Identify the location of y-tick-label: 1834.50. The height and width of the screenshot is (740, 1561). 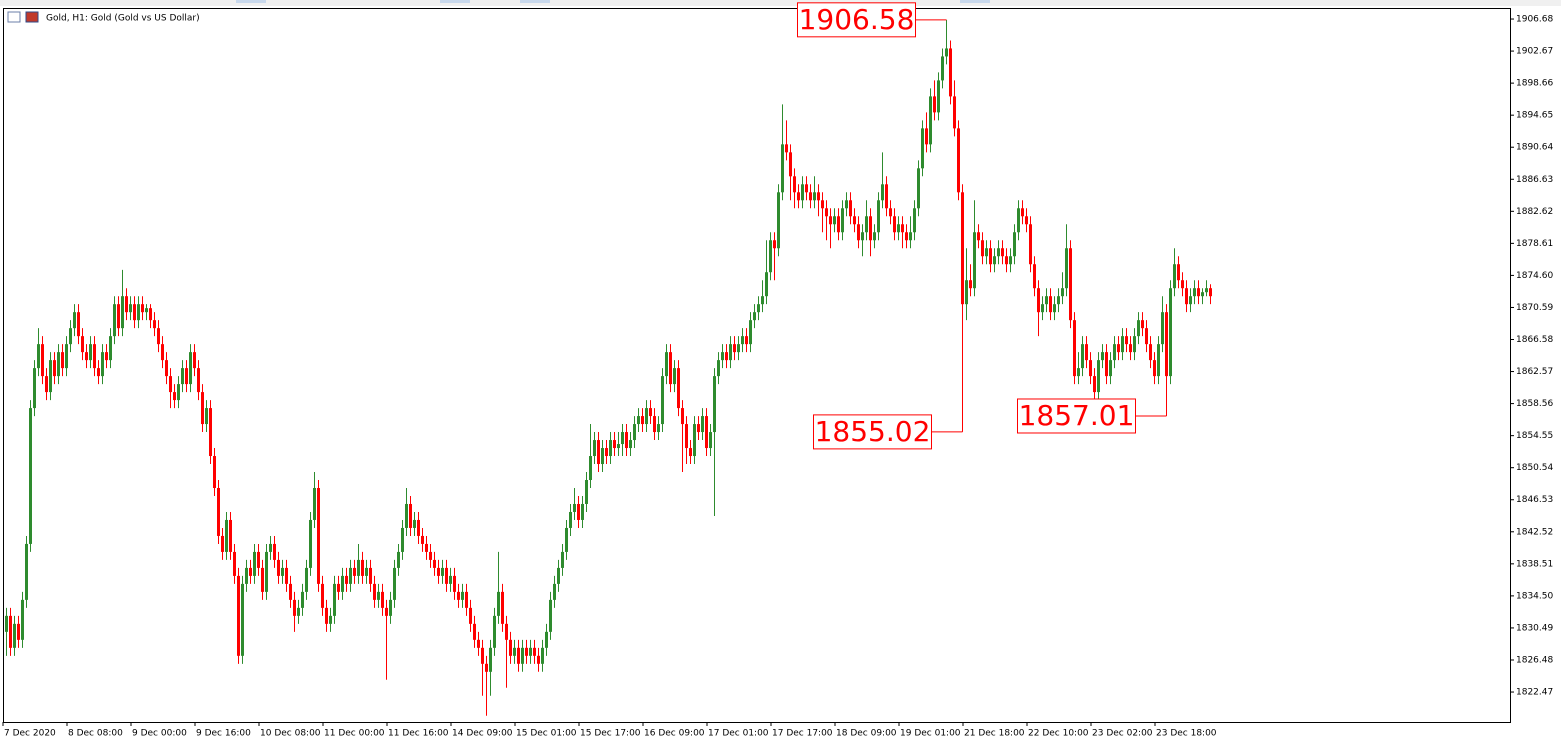
(1534, 596).